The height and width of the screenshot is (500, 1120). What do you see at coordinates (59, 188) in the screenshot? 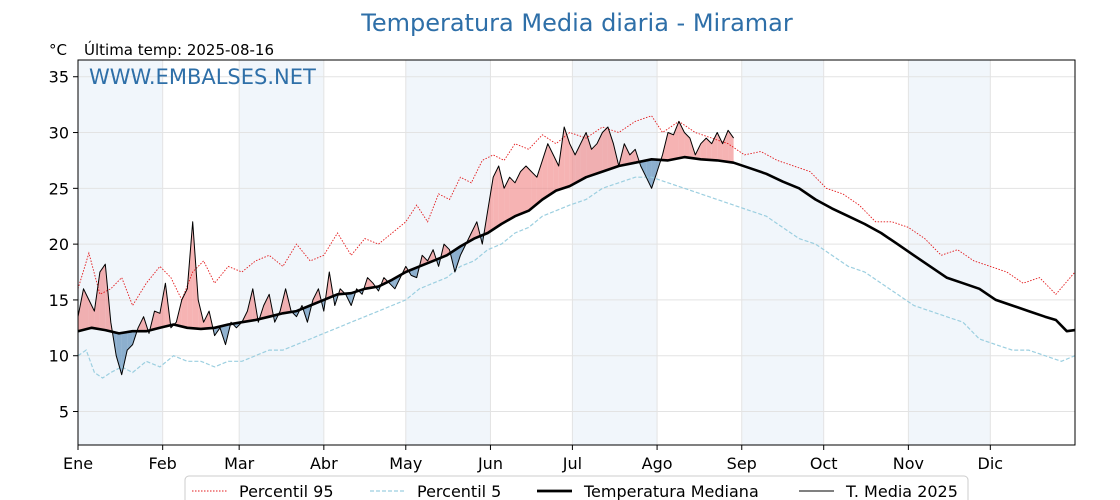
I see `y-tick-label: 25` at bounding box center [59, 188].